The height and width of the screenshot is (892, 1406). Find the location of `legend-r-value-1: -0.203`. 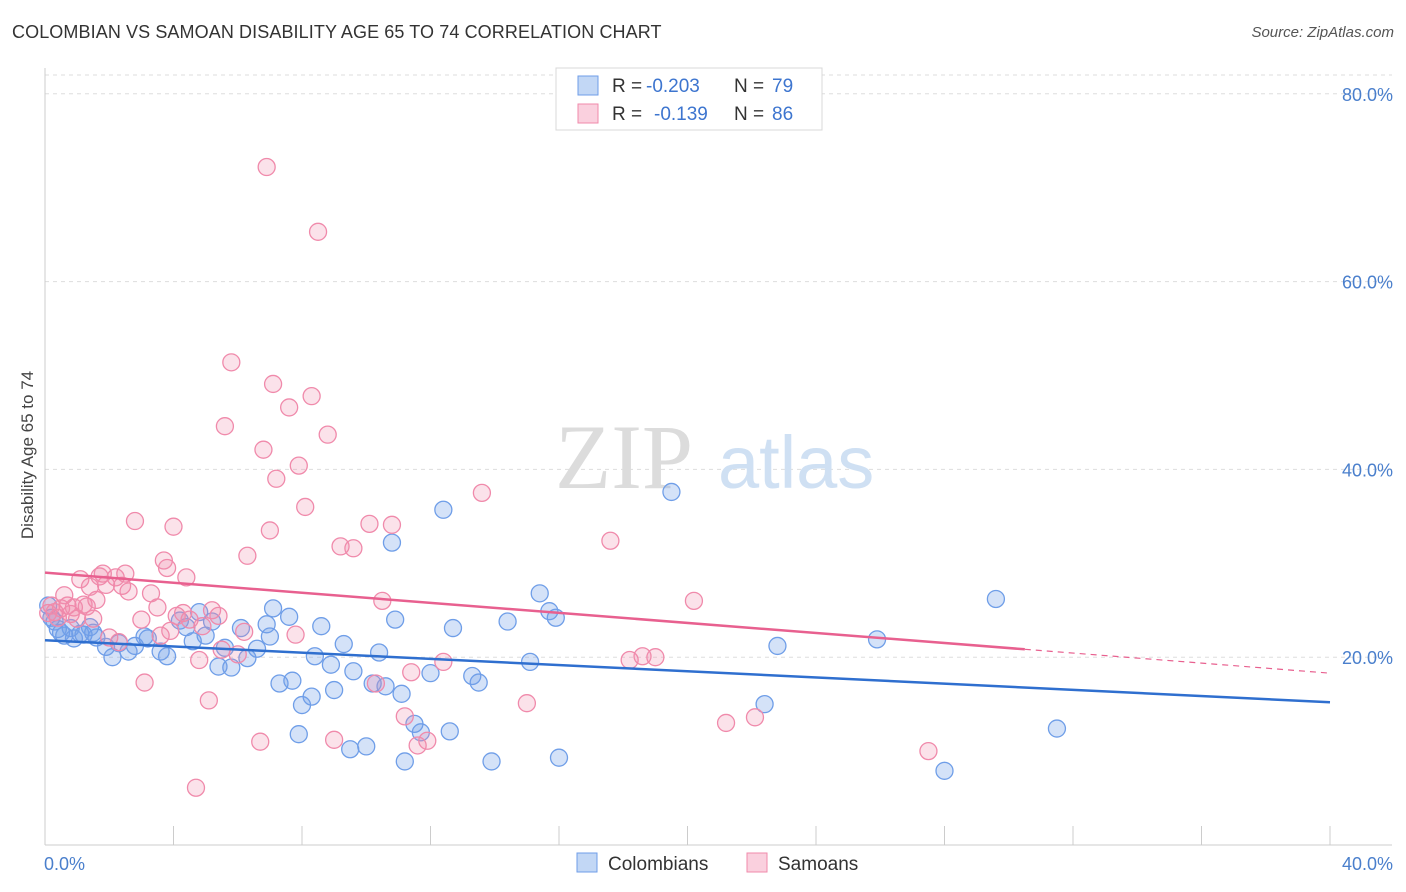

legend-r-value-1: -0.203 is located at coordinates (673, 86).